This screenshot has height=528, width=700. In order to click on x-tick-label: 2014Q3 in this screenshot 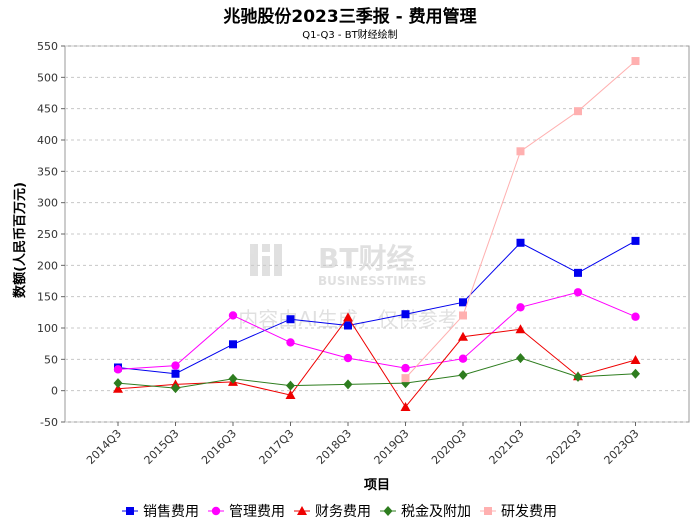, I will do `click(104, 447)`.